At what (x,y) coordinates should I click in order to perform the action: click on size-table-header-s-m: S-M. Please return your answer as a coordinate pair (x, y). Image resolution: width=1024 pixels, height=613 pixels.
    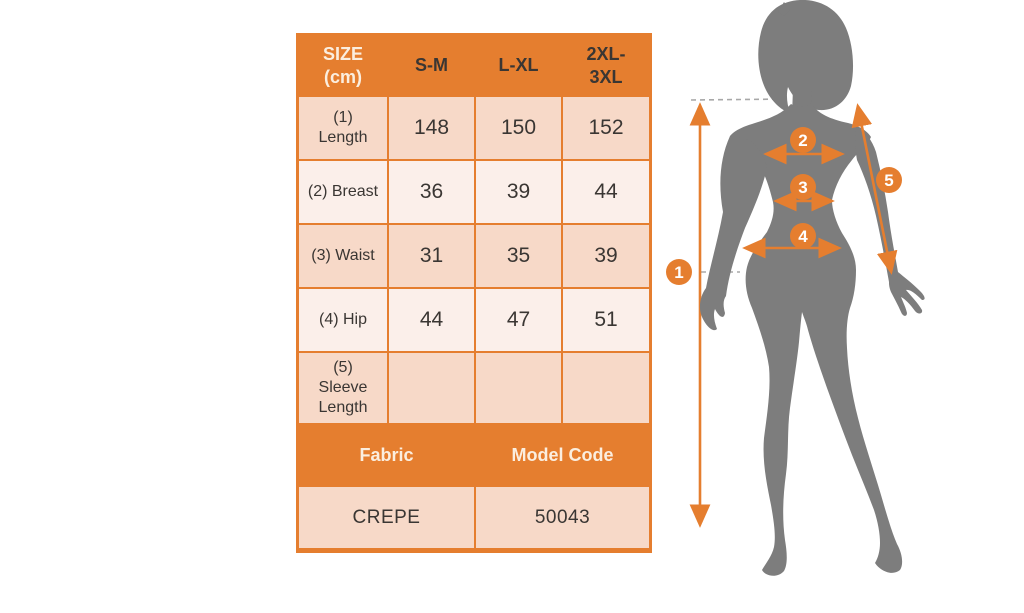
    Looking at the image, I should click on (431, 65).